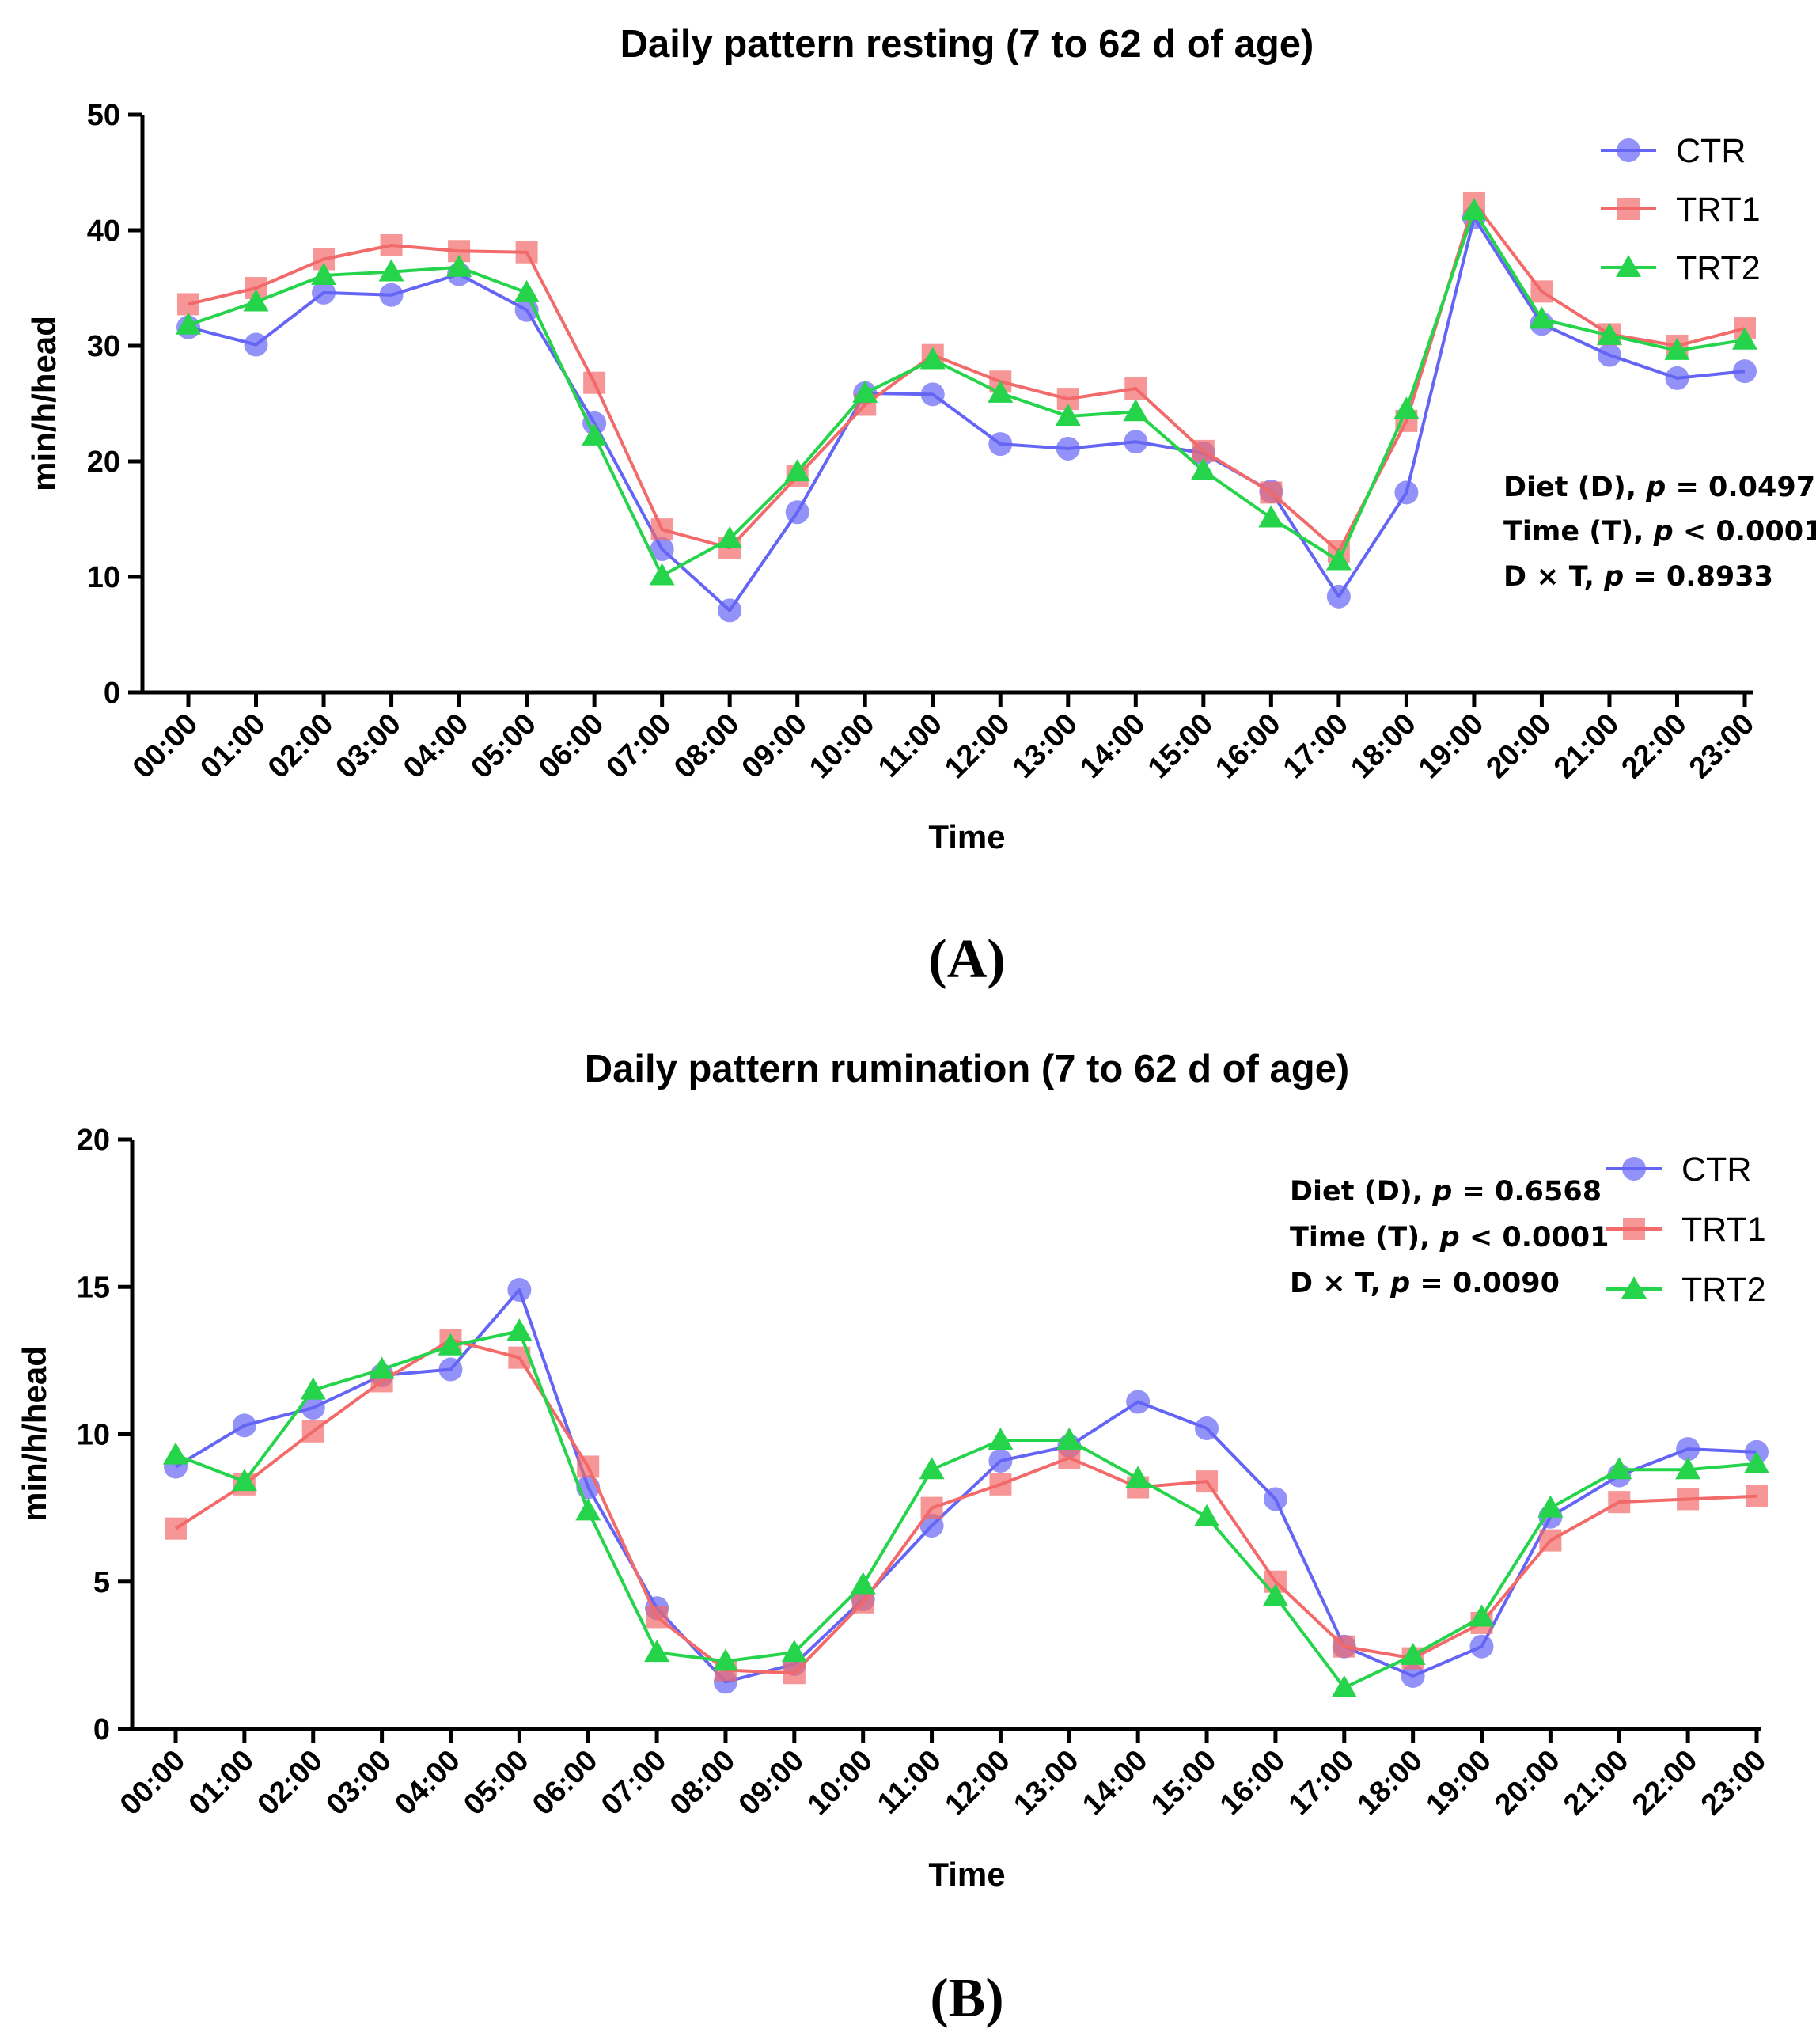 Image resolution: width=1816 pixels, height=2044 pixels. What do you see at coordinates (1634, 1287) in the screenshot?
I see `legend-swatch-trt2` at bounding box center [1634, 1287].